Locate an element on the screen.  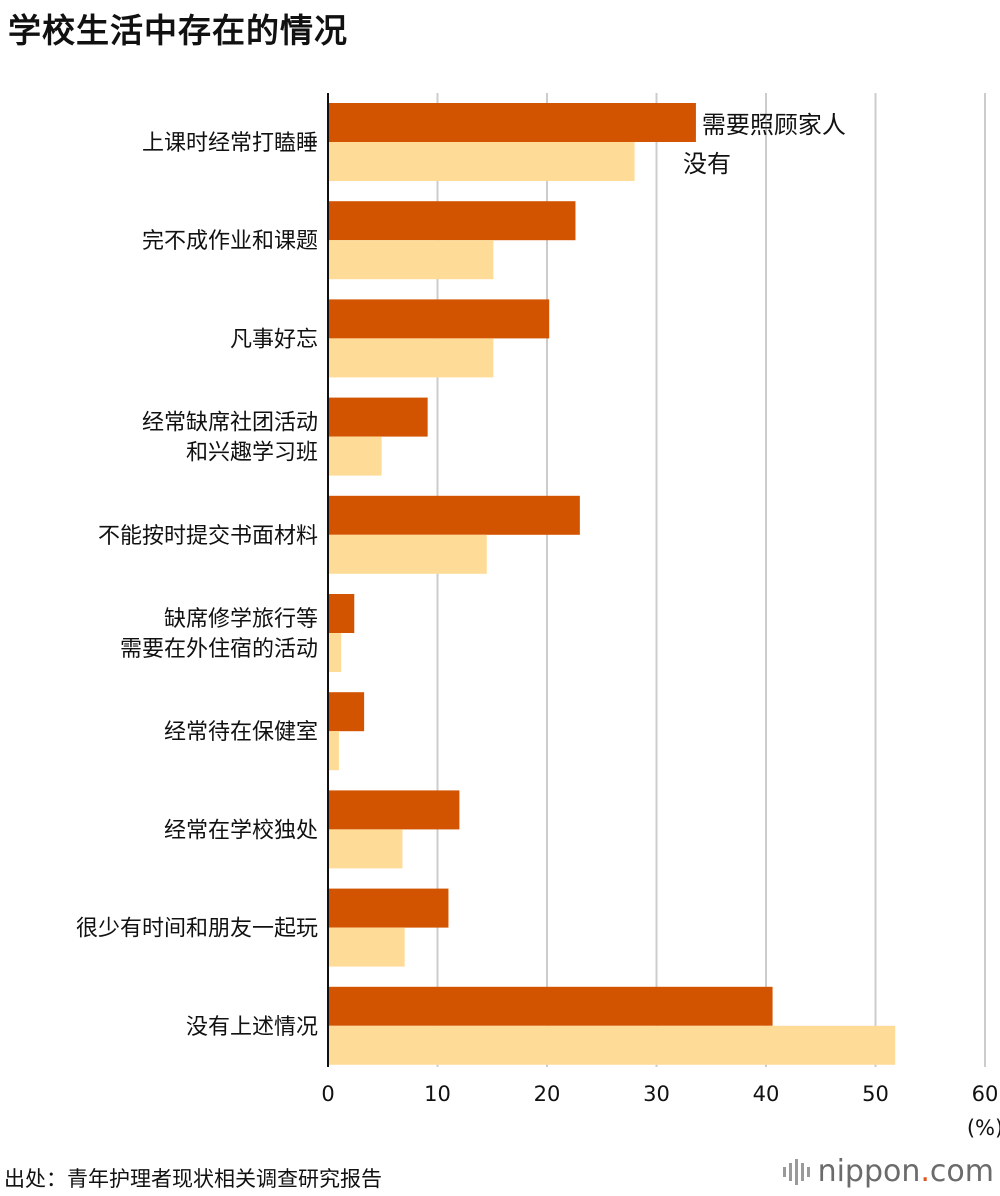
category-label: 经常待在保健室 is located at coordinates (241, 732).